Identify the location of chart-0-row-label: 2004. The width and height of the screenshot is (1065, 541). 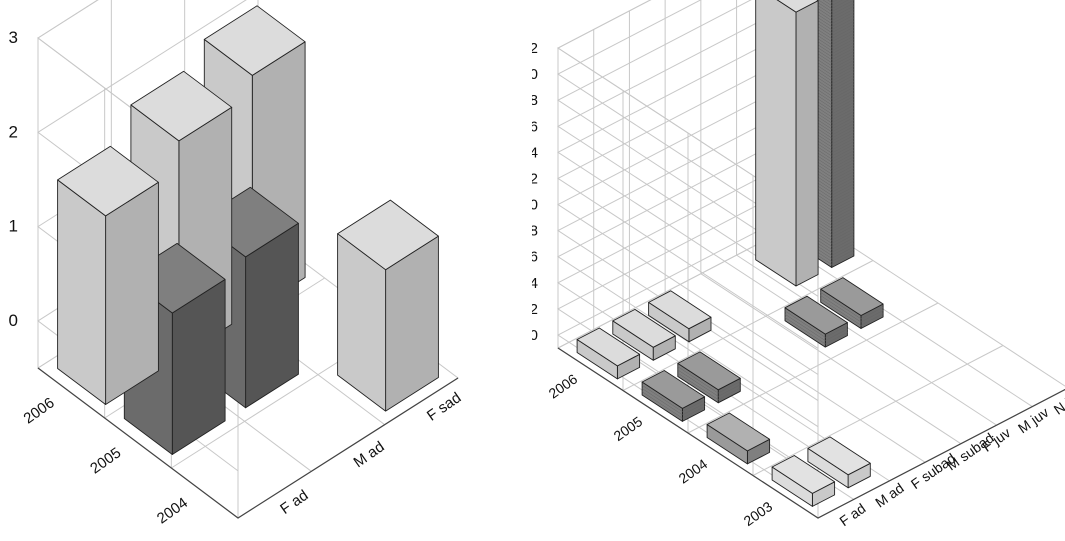
(172, 510).